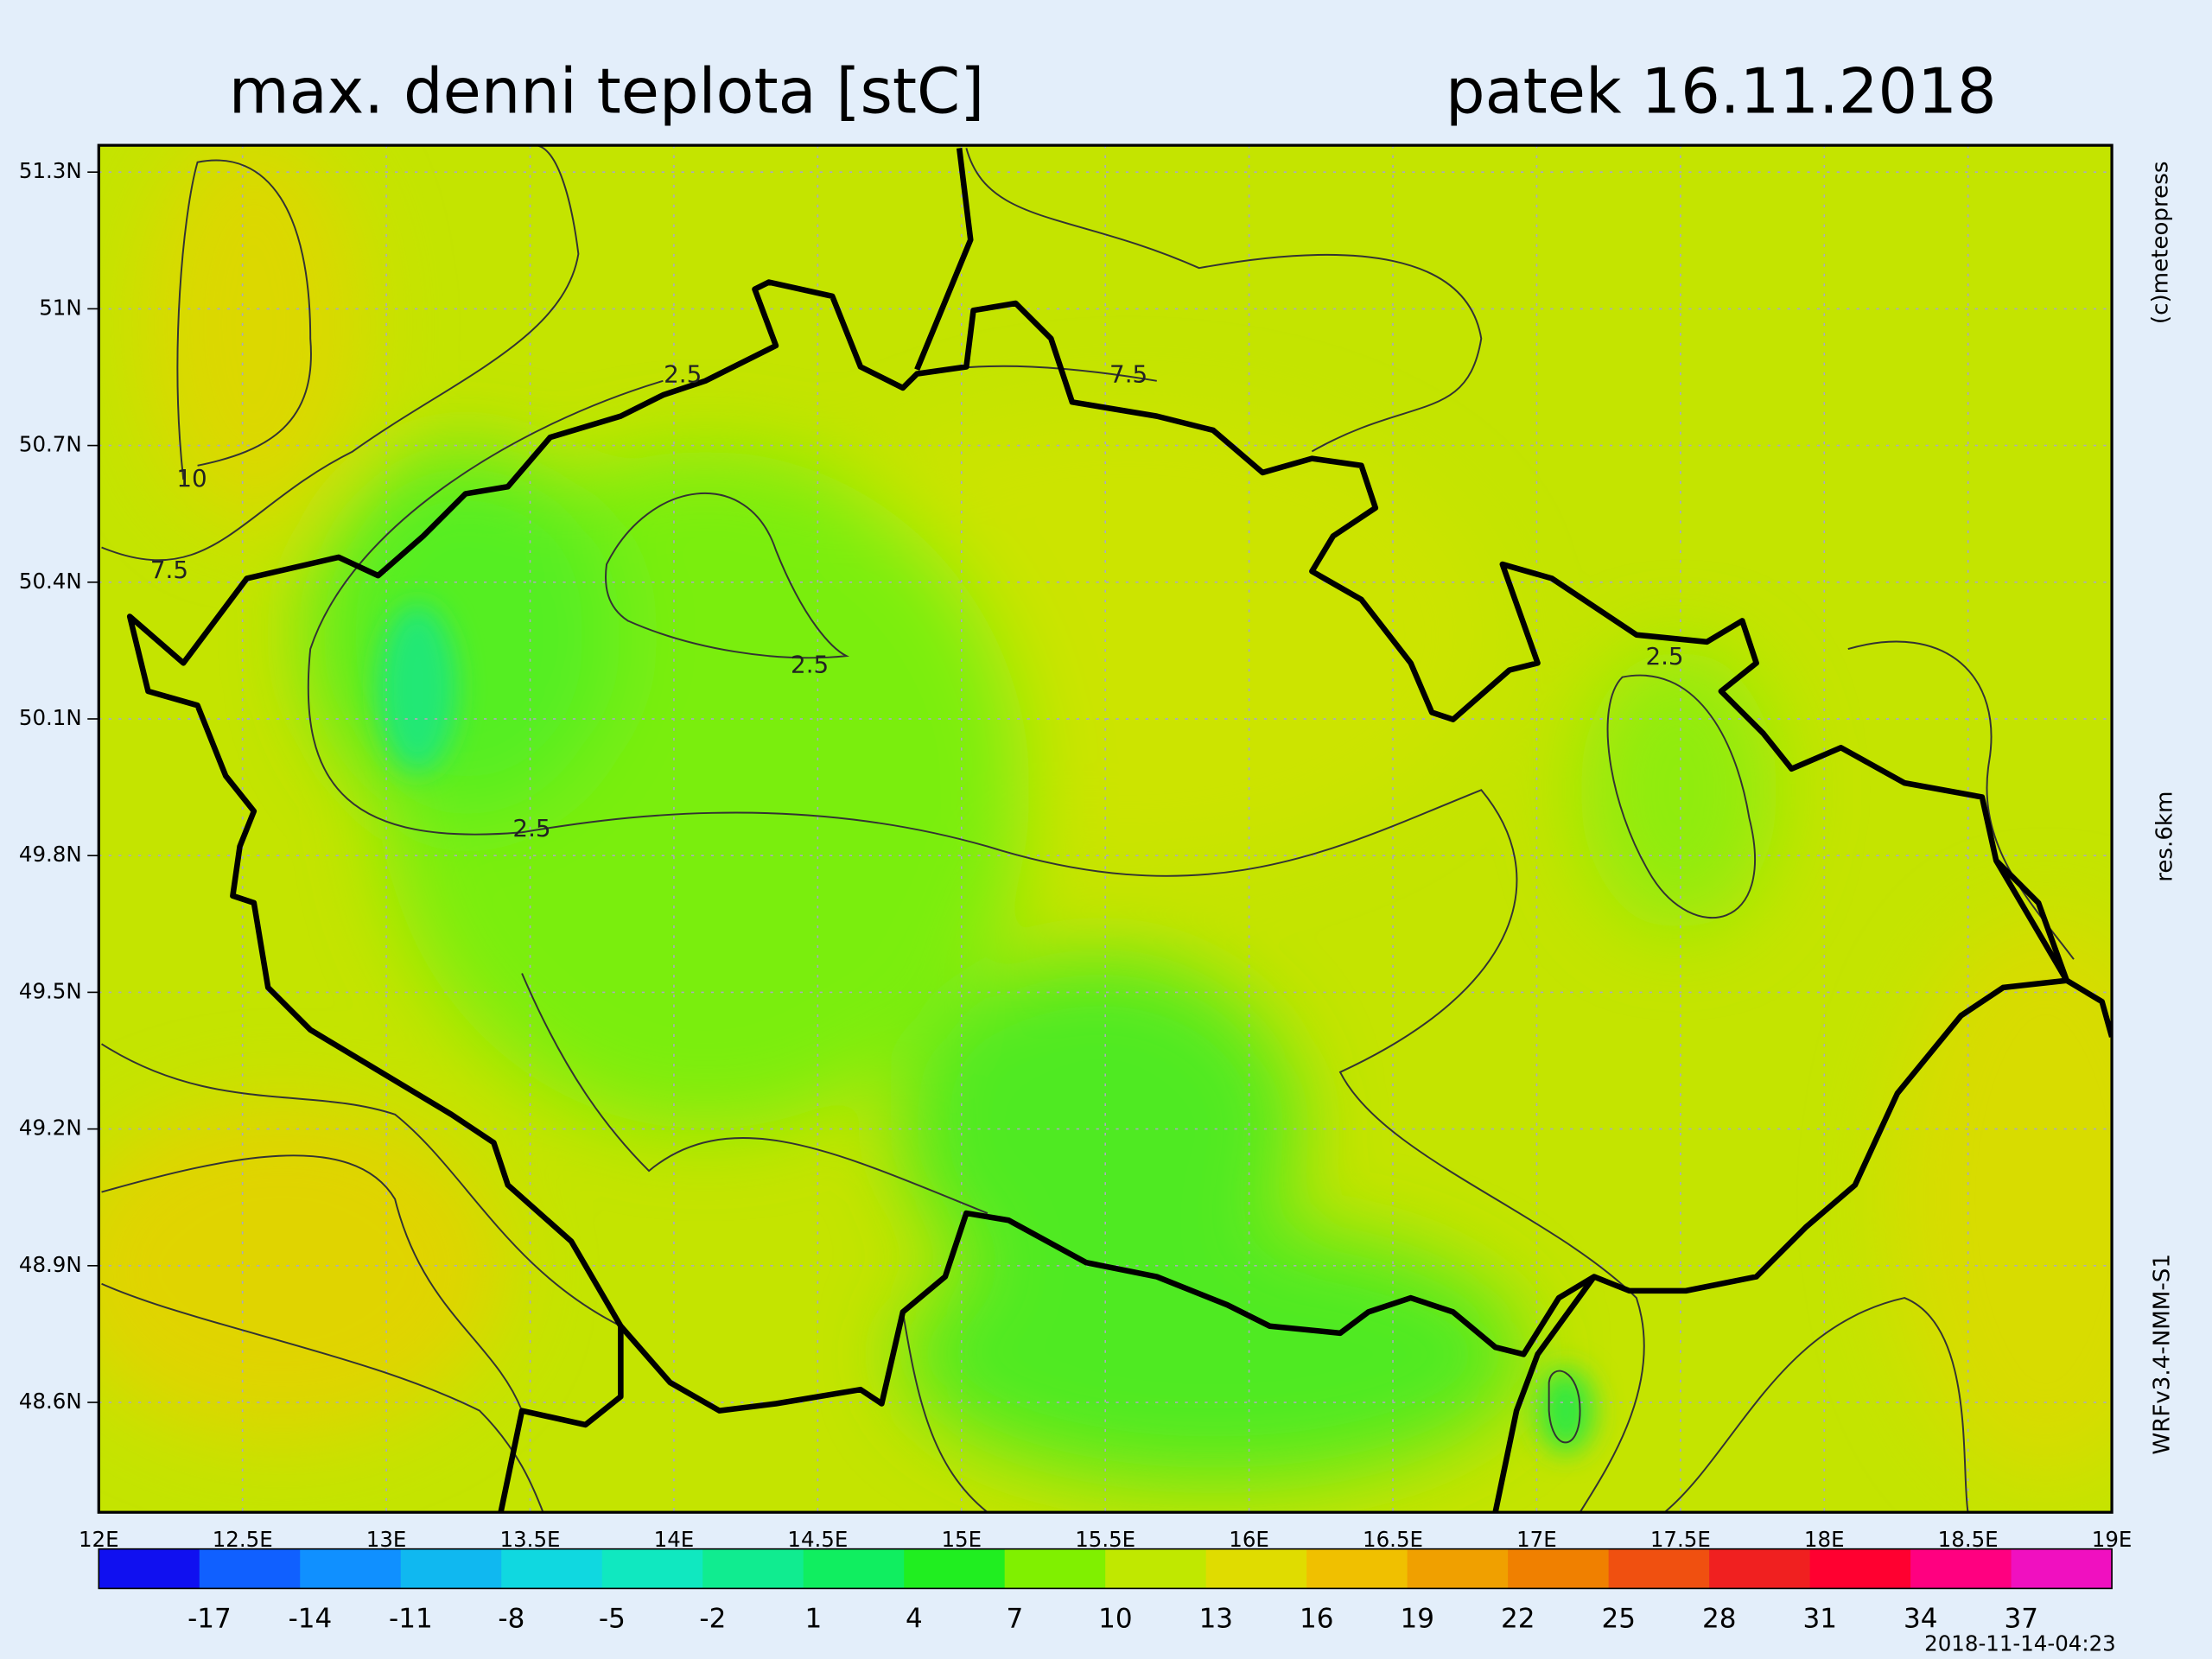 The image size is (2212, 1659). I want to click on colorbar-label: -5, so click(612, 1618).